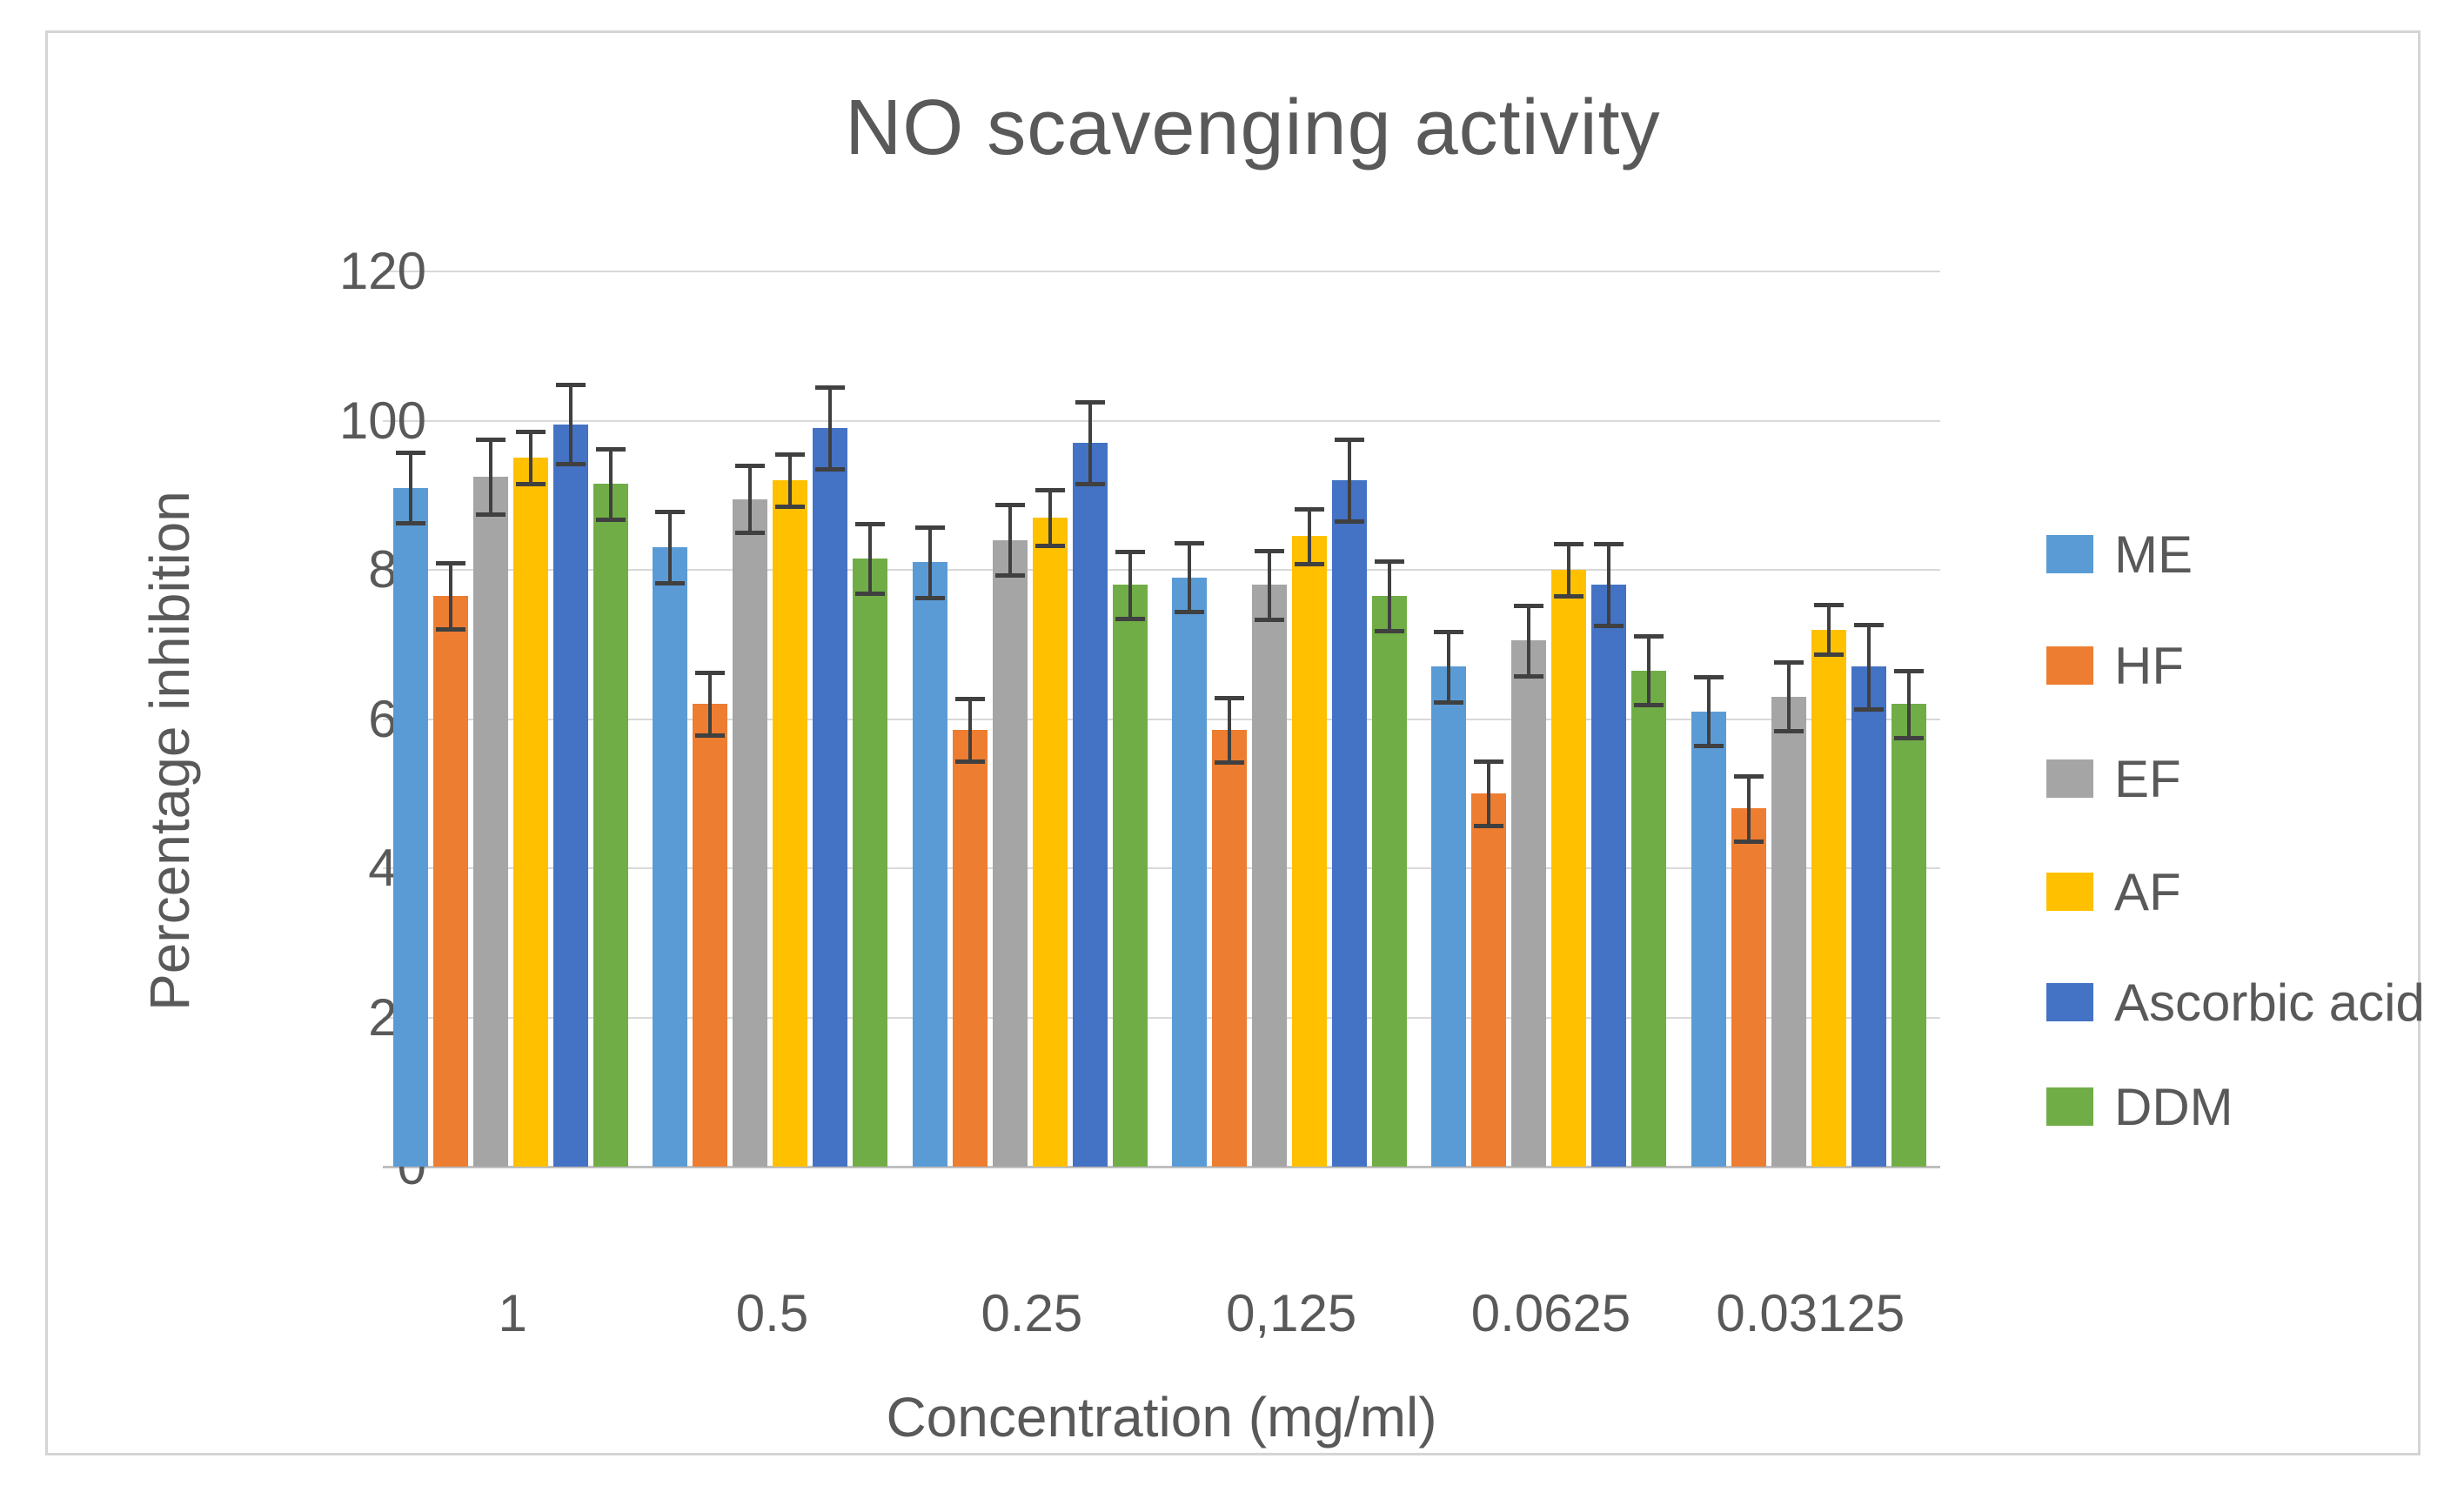  What do you see at coordinates (1708, 939) in the screenshot?
I see `bar-ME-0.03125` at bounding box center [1708, 939].